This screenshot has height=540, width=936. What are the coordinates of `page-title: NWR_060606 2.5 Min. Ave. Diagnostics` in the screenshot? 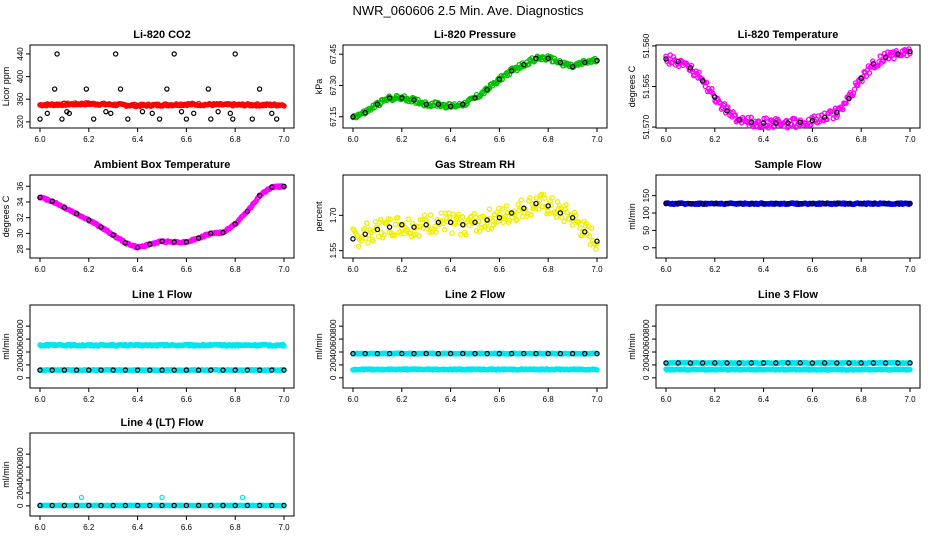 It's located at (468, 10).